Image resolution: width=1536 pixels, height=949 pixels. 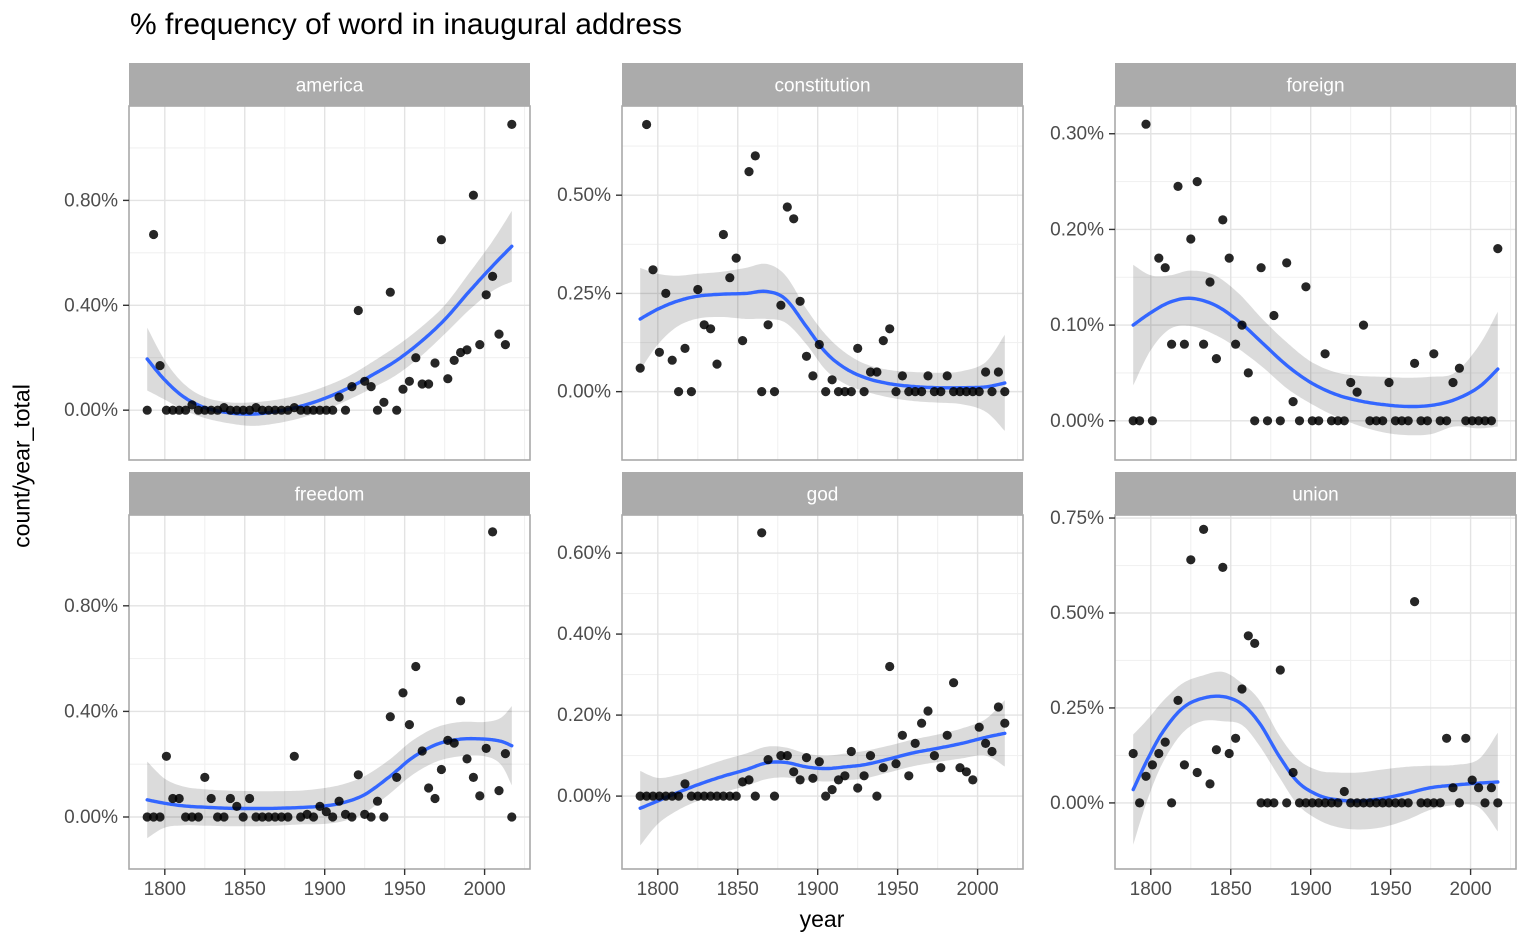 I want to click on y-tick-label: 0.80%, so click(x=91, y=606).